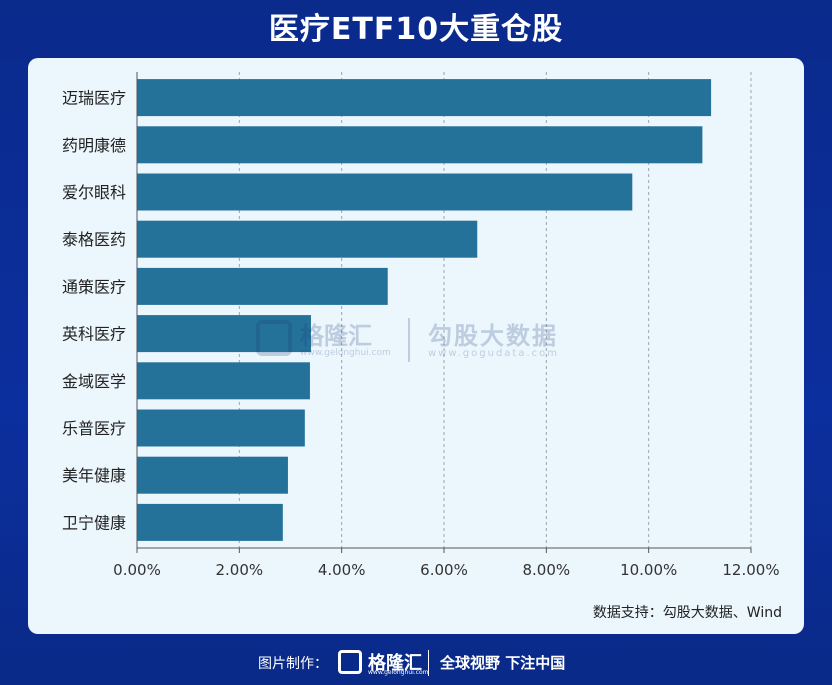 This screenshot has height=685, width=832. Describe the element at coordinates (94, 192) in the screenshot. I see `category-label: 爱尔眼科` at that location.